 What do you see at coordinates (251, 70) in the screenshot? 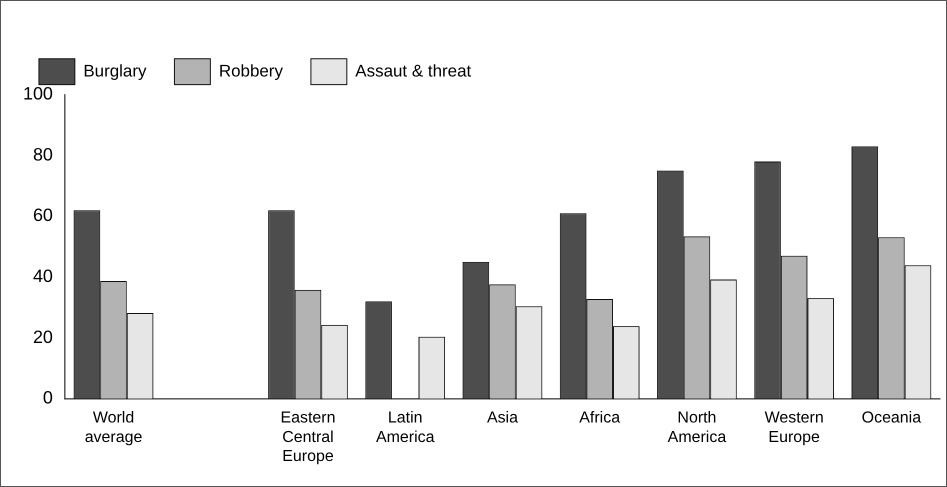
I see `legend-label: Robbery` at bounding box center [251, 70].